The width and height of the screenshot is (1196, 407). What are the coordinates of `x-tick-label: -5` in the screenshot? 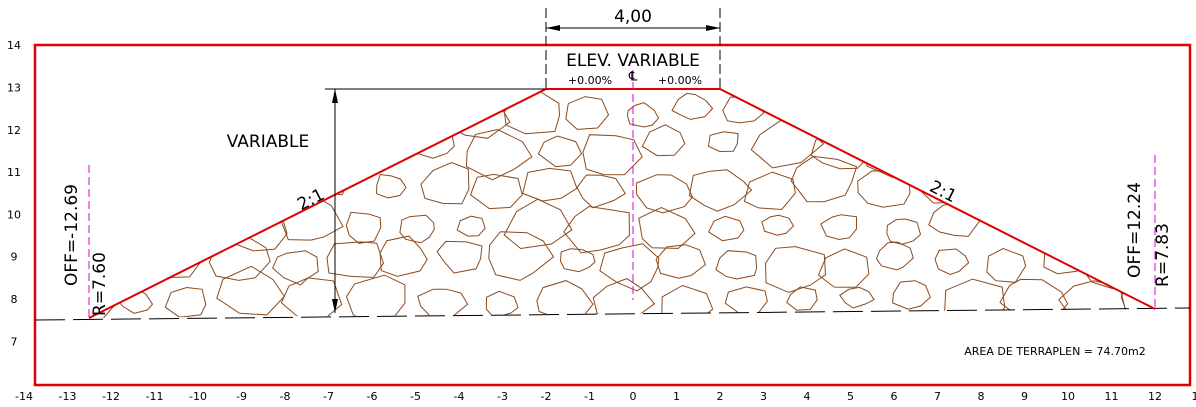 It's located at (415, 396).